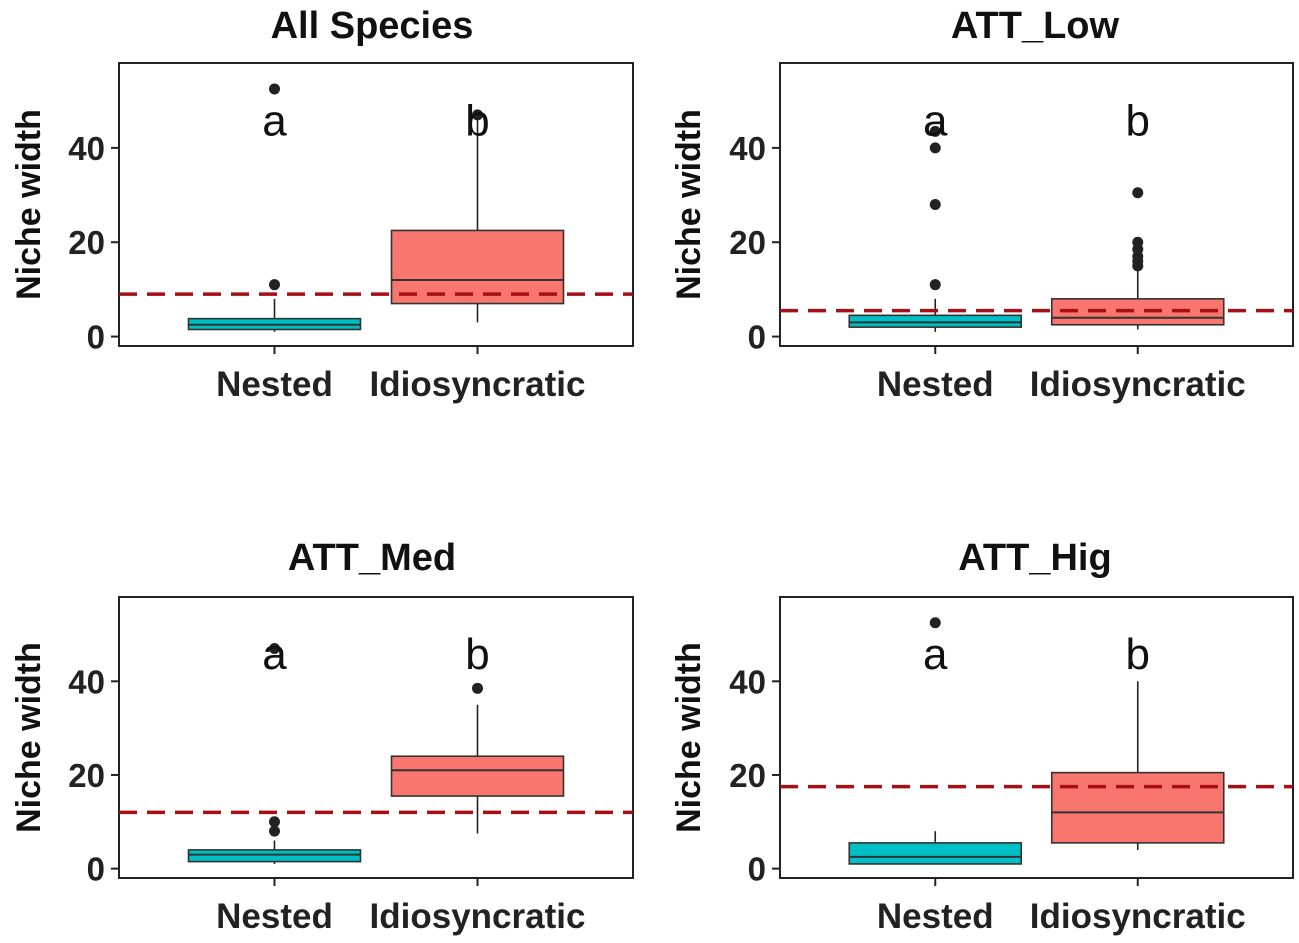 The image size is (1299, 943). What do you see at coordinates (376, 737) in the screenshot?
I see `plot-area` at bounding box center [376, 737].